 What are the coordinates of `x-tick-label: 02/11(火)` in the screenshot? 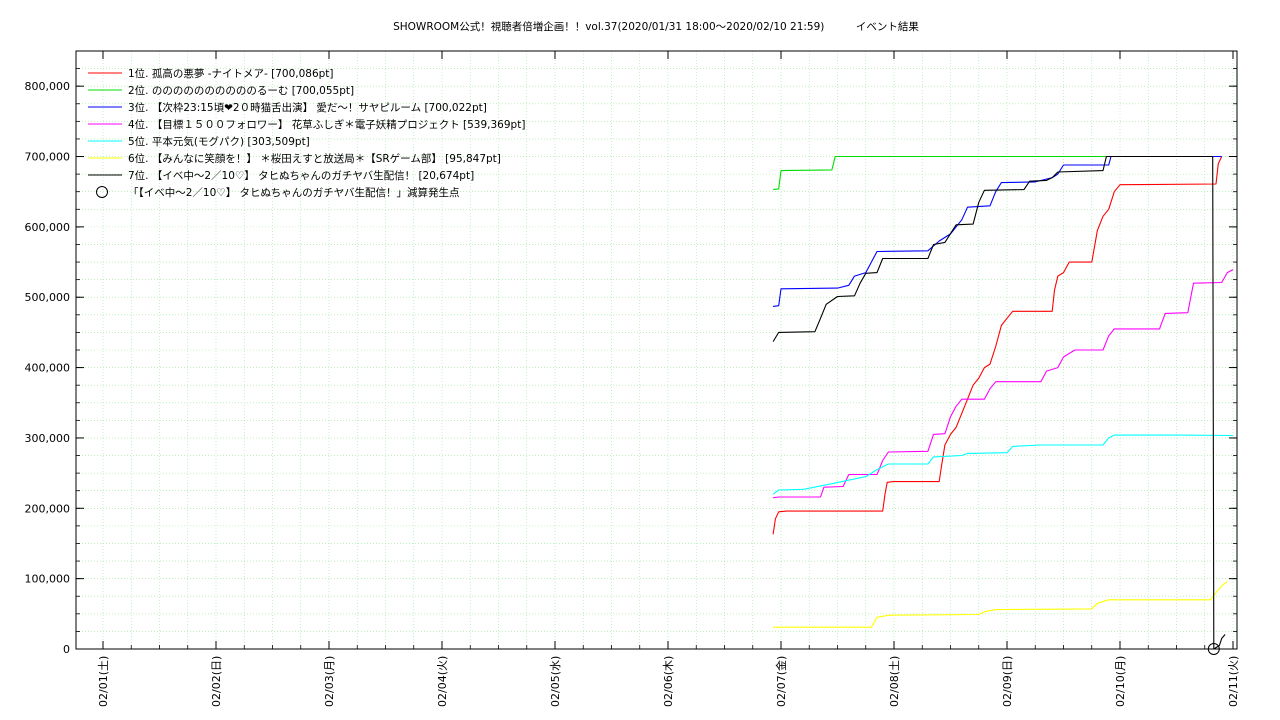 It's located at (1233, 681).